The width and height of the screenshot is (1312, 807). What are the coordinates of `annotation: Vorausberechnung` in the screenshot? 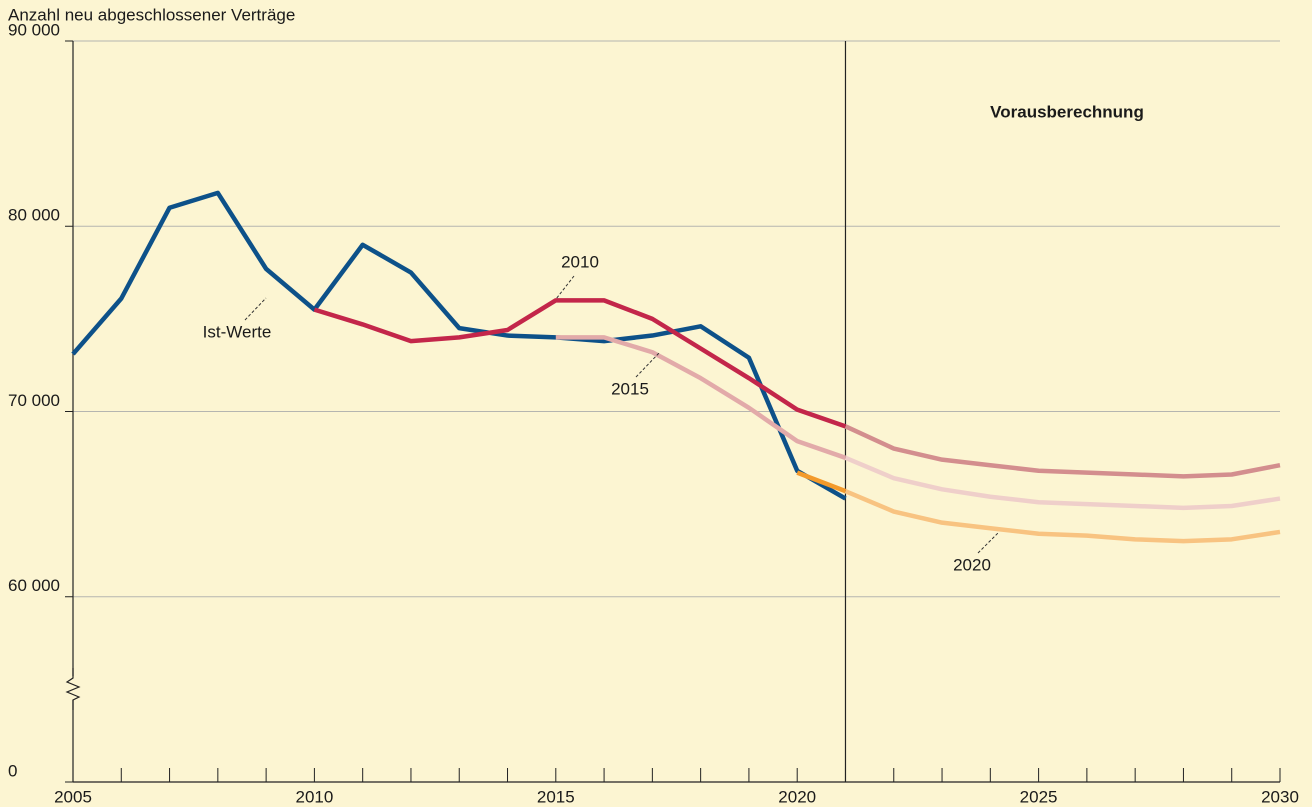 It's located at (1067, 111).